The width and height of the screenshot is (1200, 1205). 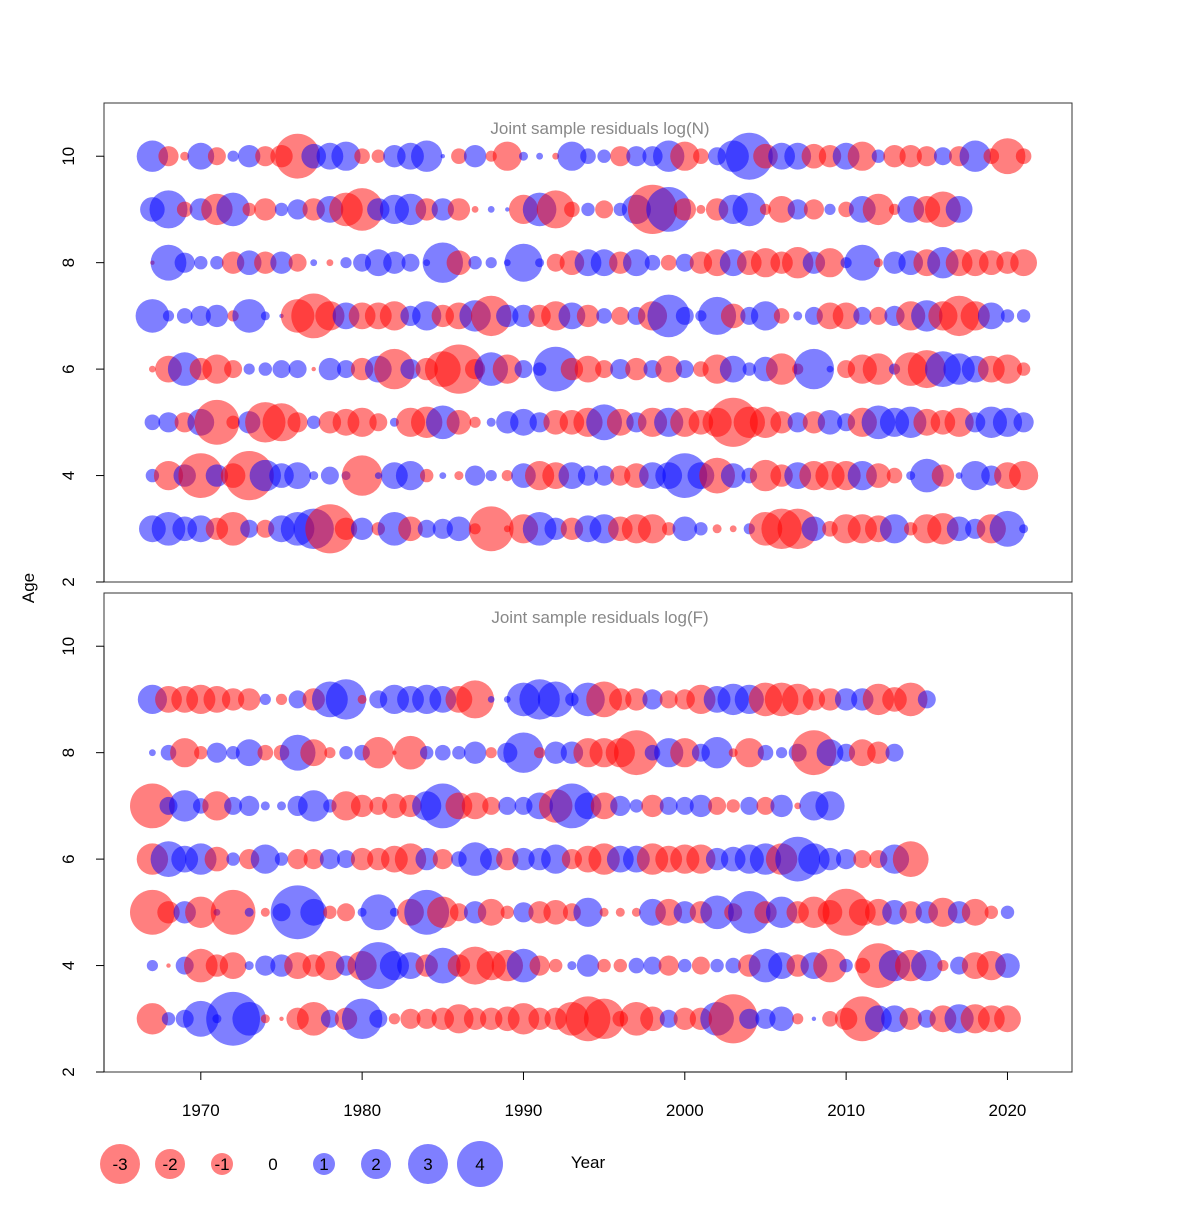 I want to click on legend-label: 1, so click(x=323, y=1164).